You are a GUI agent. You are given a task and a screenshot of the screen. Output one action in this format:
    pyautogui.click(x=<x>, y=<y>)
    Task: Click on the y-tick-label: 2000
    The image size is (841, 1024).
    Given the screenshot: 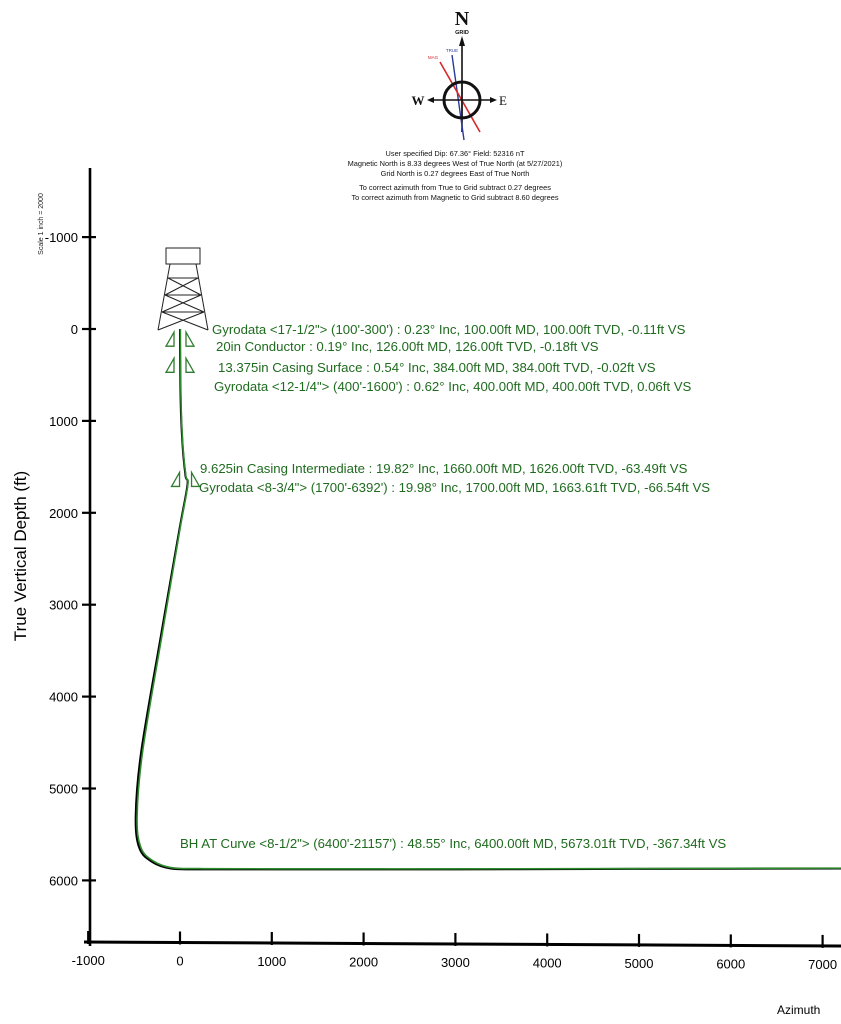 What is the action you would take?
    pyautogui.click(x=63, y=513)
    